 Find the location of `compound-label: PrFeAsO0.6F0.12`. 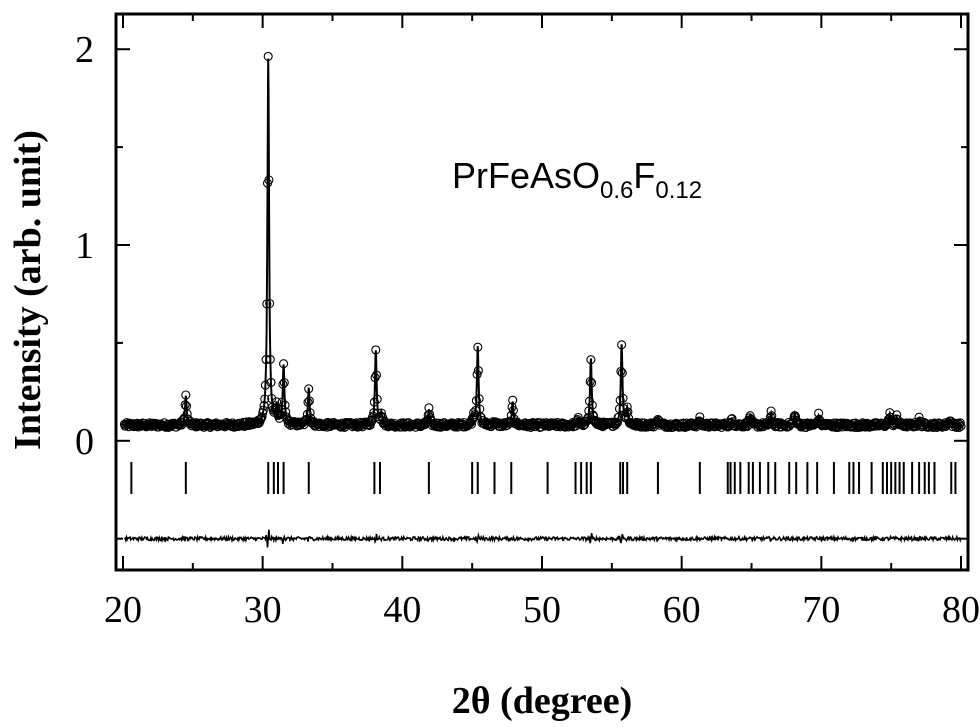

compound-label: PrFeAsO0.6F0.12 is located at coordinates (577, 179).